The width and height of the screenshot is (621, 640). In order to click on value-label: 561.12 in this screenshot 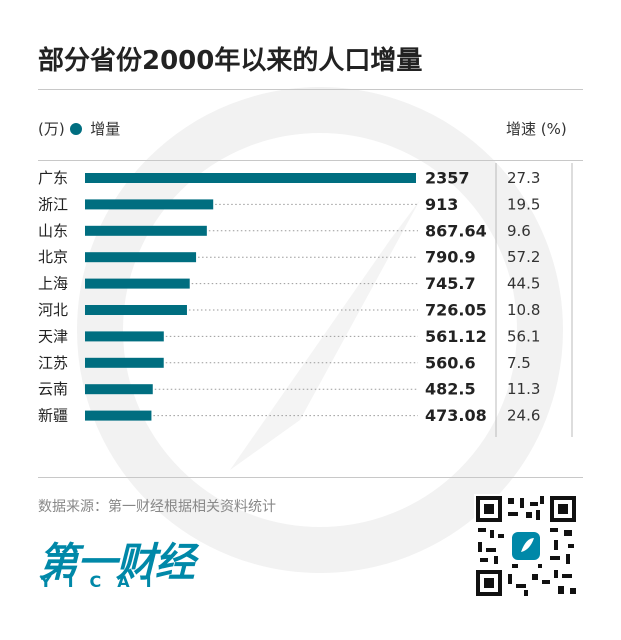, I will do `click(456, 336)`.